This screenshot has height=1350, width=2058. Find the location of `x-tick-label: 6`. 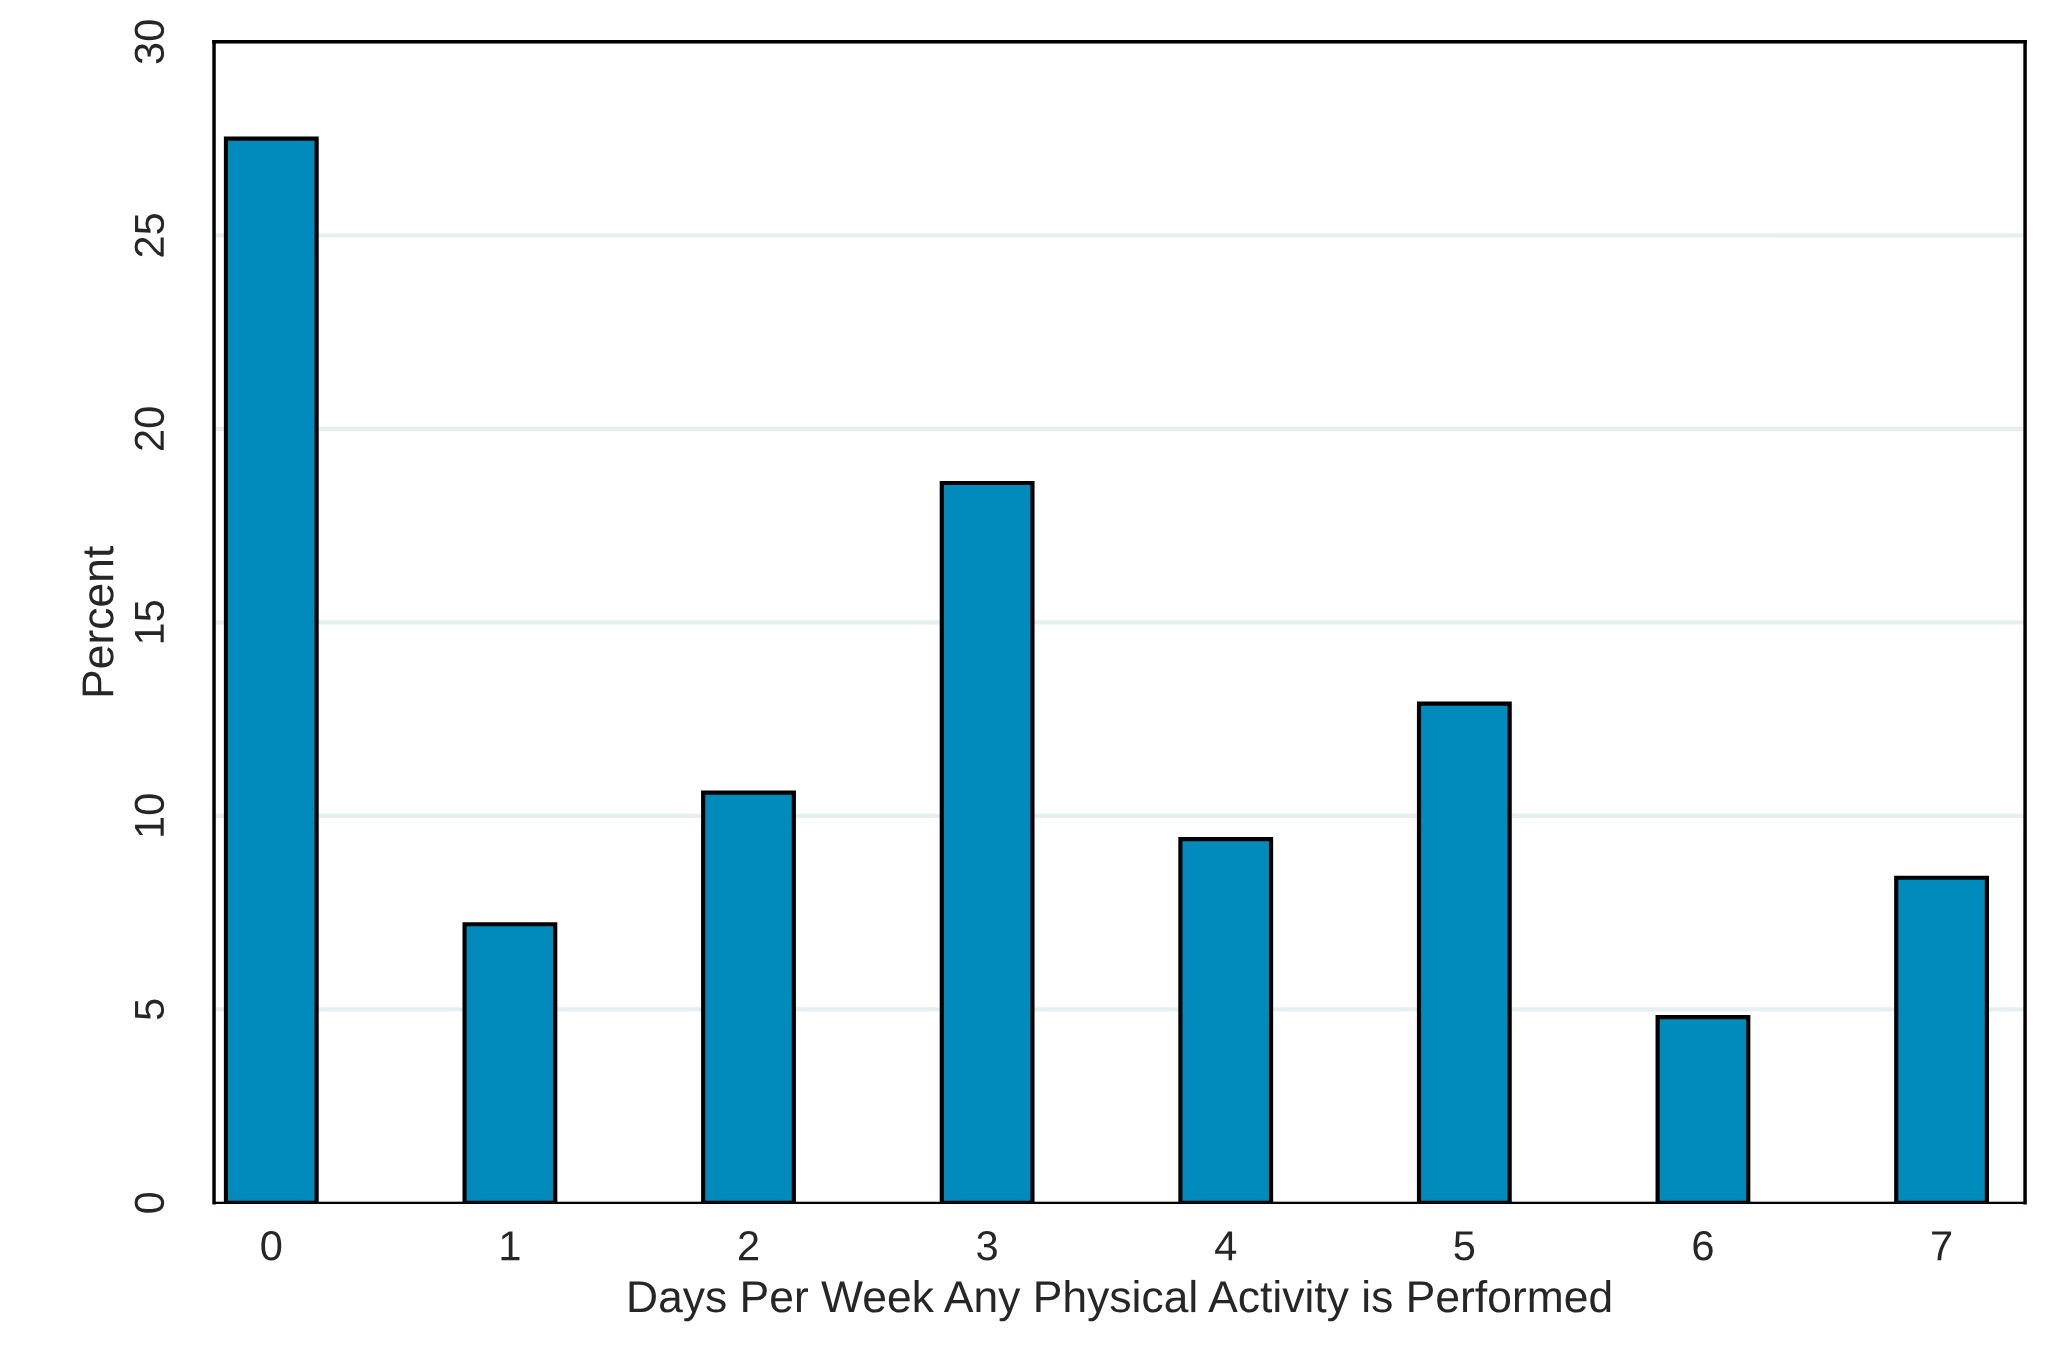

x-tick-label: 6 is located at coordinates (1703, 1246).